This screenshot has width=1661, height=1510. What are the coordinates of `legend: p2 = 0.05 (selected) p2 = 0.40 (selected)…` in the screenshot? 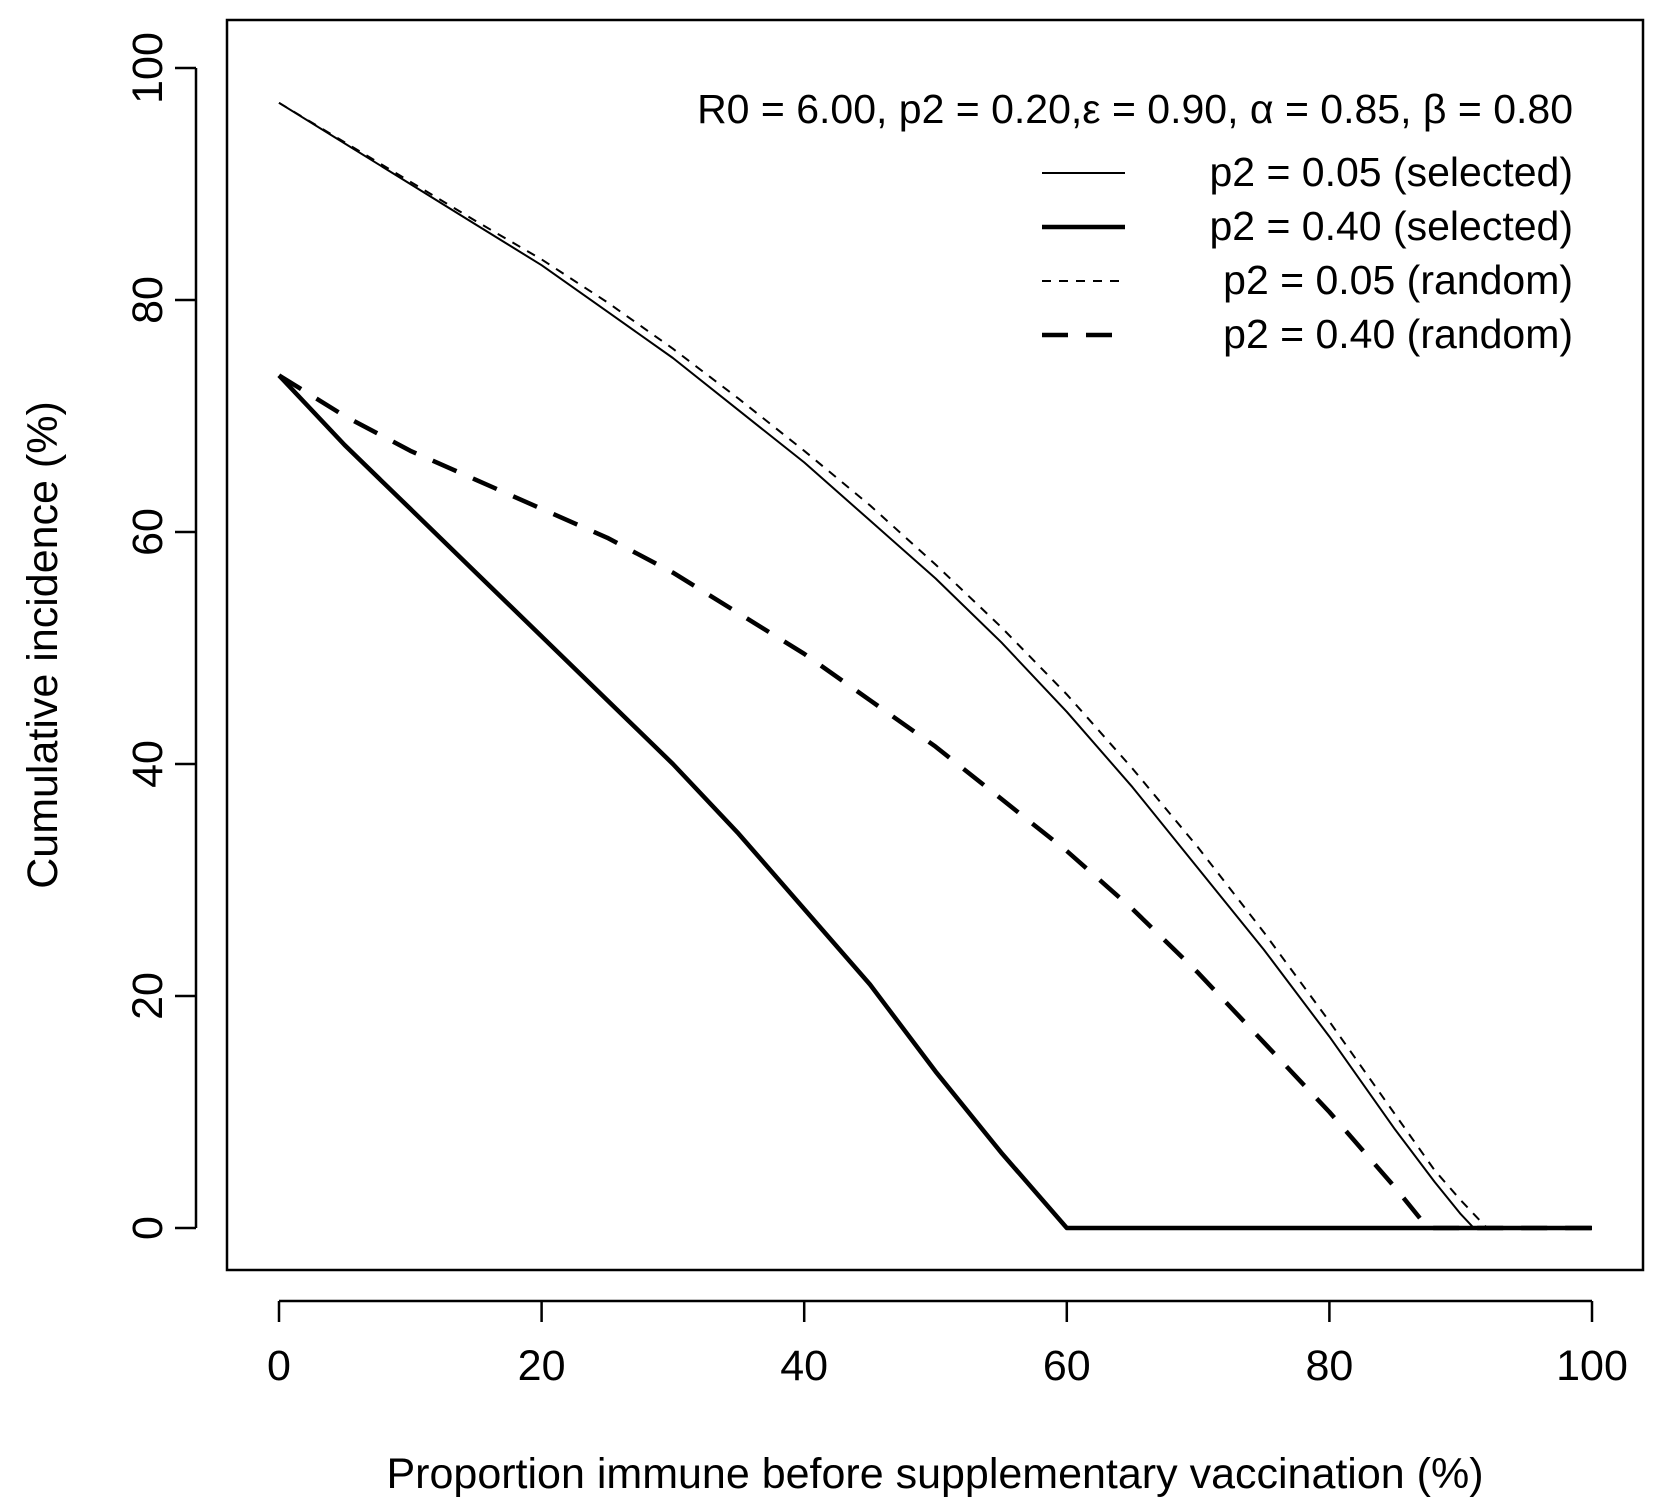 It's located at (1307, 253).